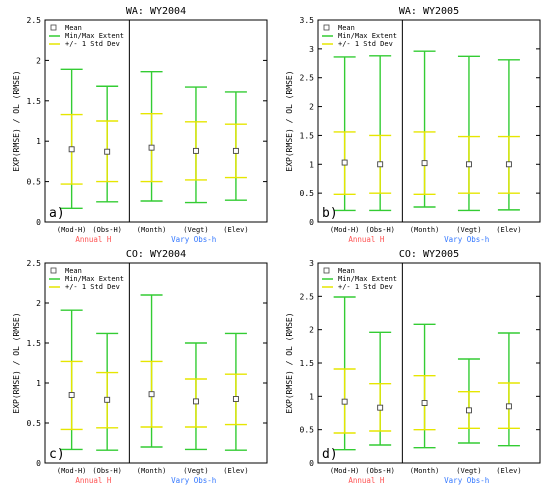  Describe the element at coordinates (330, 454) in the screenshot. I see `panel-label: d)` at that location.